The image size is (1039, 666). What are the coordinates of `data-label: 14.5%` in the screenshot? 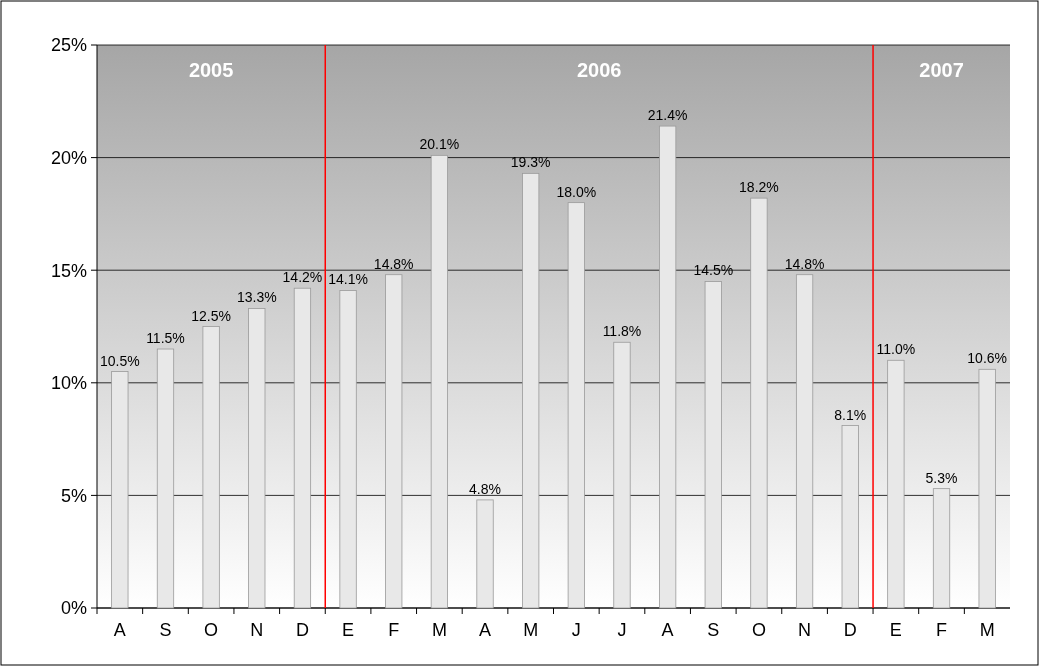 It's located at (713, 270).